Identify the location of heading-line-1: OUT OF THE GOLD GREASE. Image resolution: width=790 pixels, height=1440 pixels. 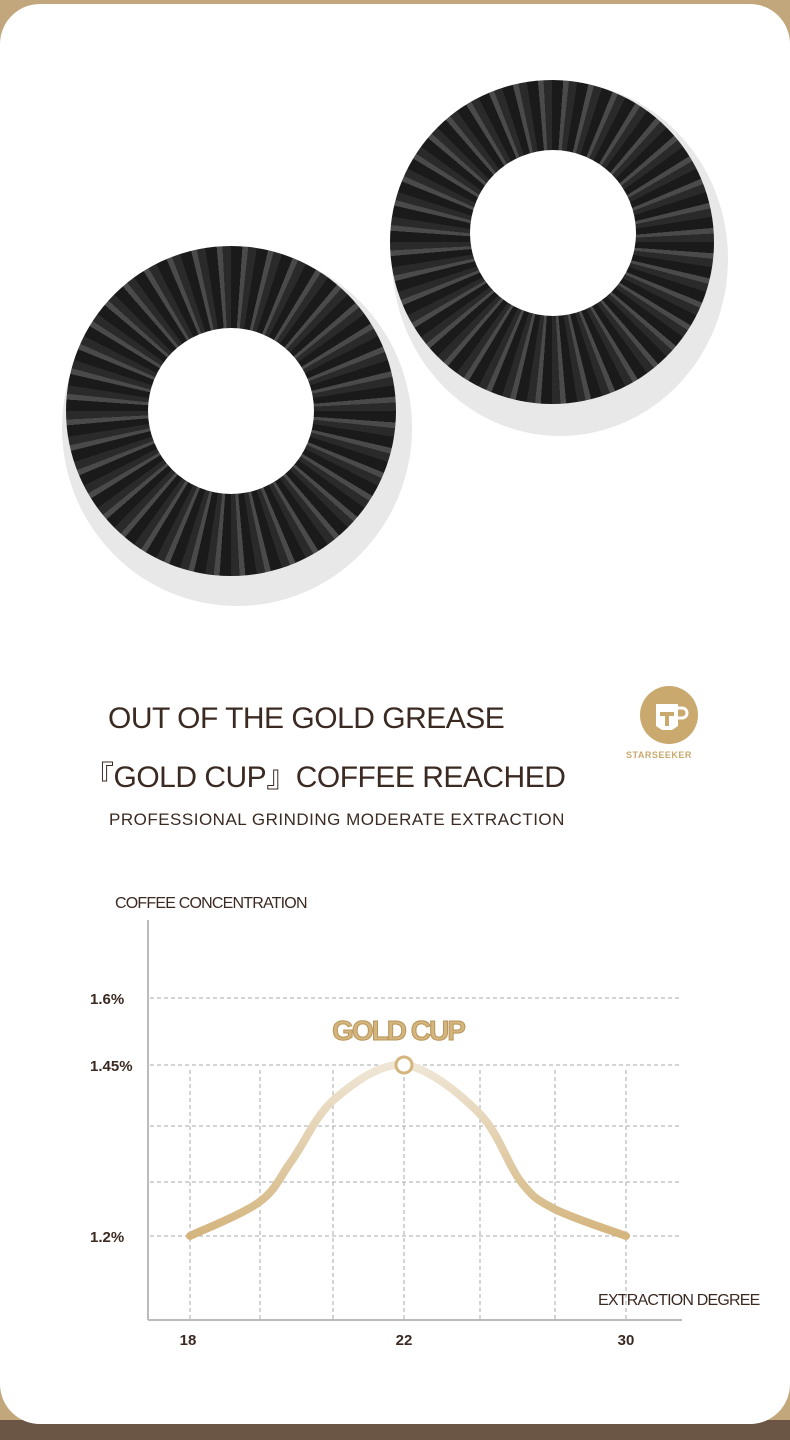
(306, 718).